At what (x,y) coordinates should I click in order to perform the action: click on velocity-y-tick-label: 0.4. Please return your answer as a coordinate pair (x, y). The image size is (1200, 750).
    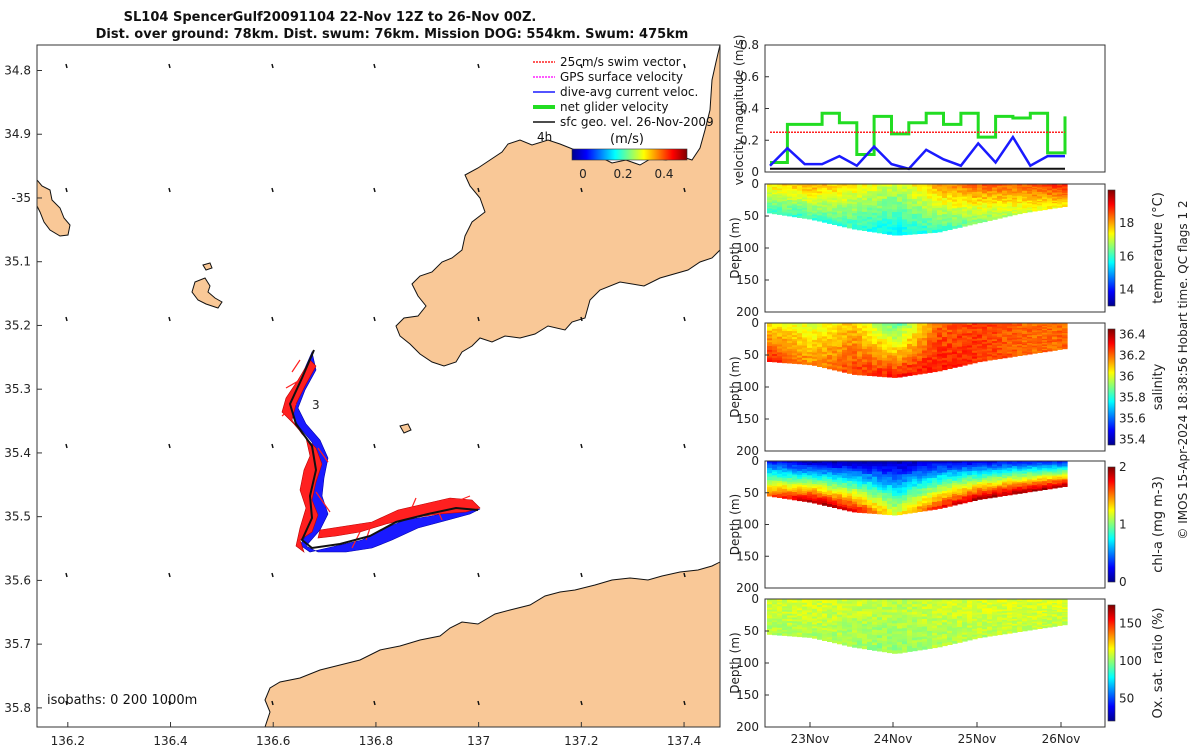
    Looking at the image, I should click on (749, 109).